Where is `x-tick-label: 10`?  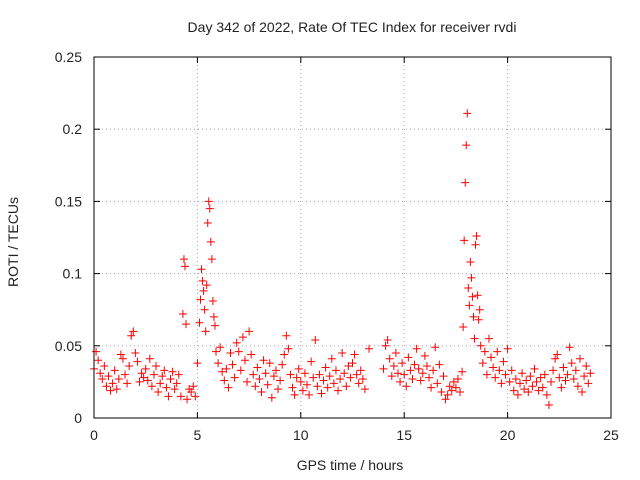 x-tick-label: 10 is located at coordinates (301, 435).